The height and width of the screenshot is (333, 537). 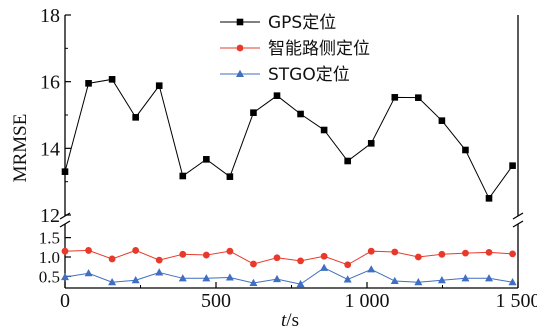 What do you see at coordinates (518, 216) in the screenshot?
I see `axis-break-right-top` at bounding box center [518, 216].